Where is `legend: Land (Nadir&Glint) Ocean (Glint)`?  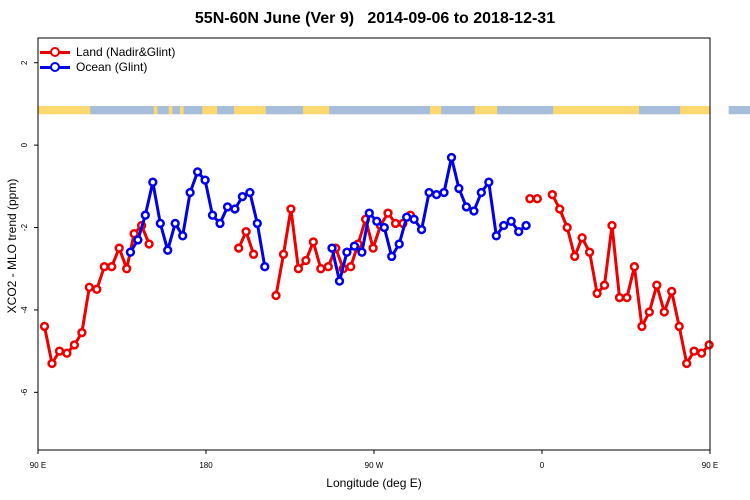
legend: Land (Nadir&Glint) Ocean (Glint) is located at coordinates (107, 59).